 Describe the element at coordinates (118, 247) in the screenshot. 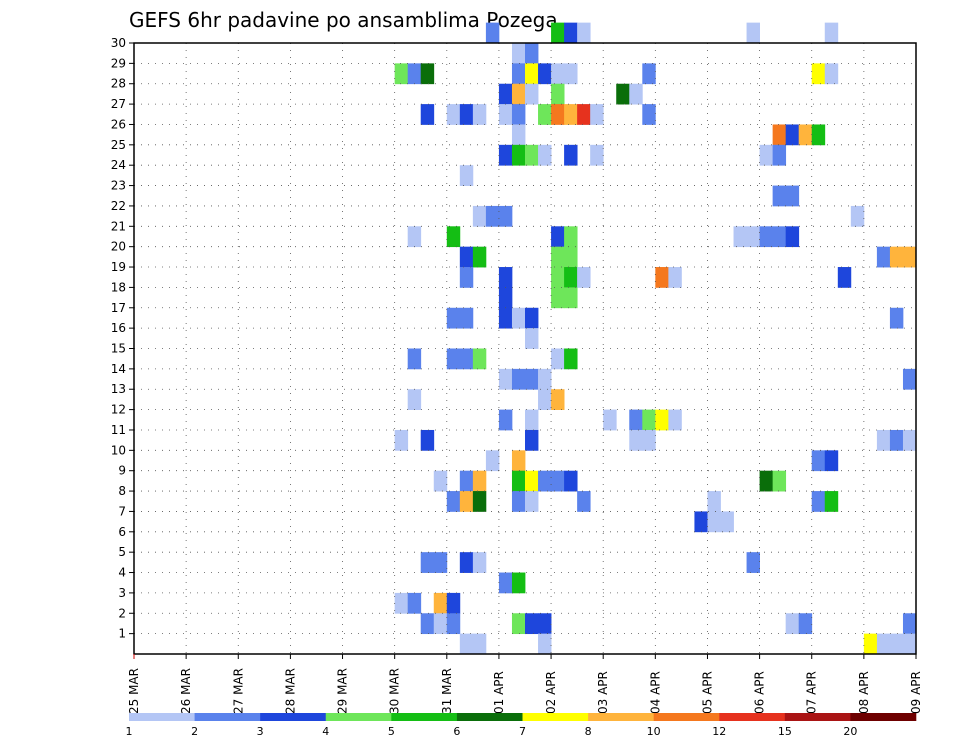

I see `y-tick-label: 20` at that location.